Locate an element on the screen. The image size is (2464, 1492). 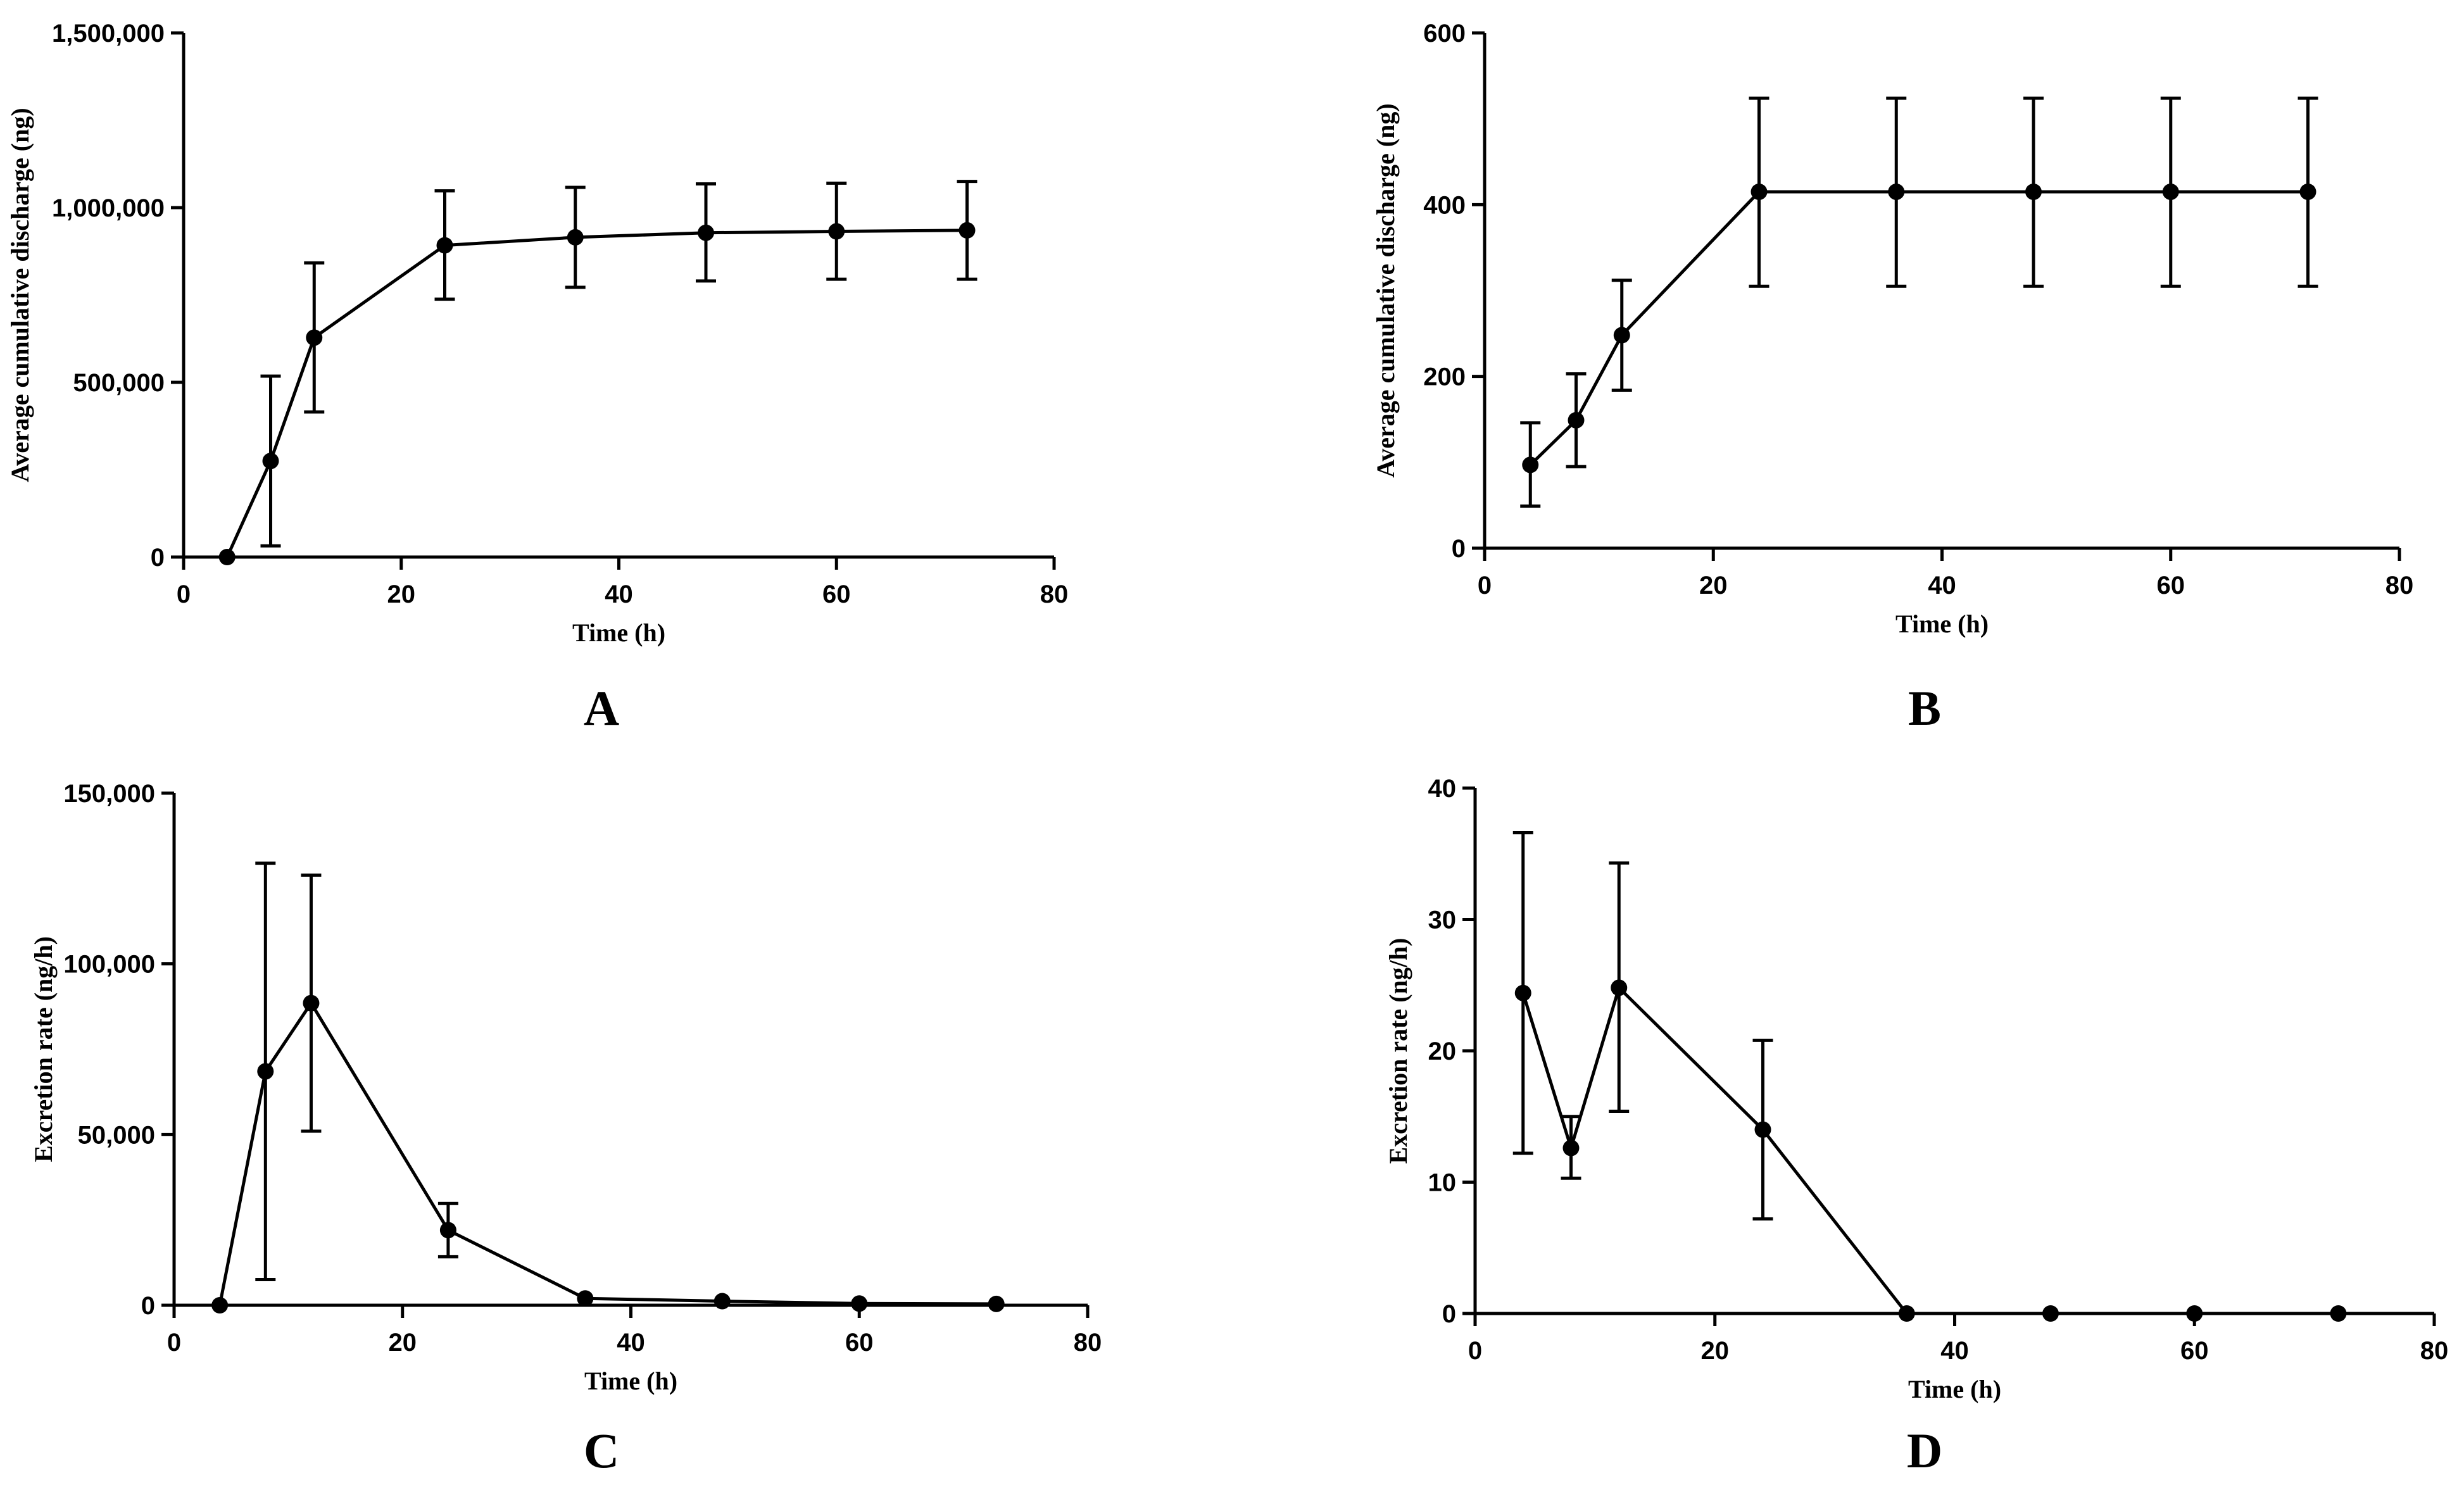
y-tick-label: 10 is located at coordinates (1442, 1183).